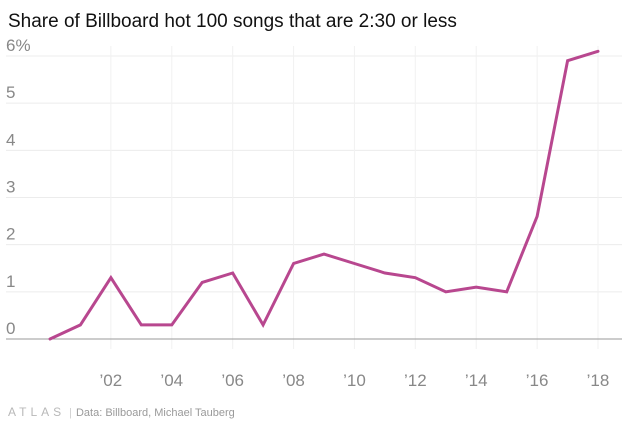 The image size is (630, 422). Describe the element at coordinates (111, 380) in the screenshot. I see `x-tick-label: ’02` at that location.